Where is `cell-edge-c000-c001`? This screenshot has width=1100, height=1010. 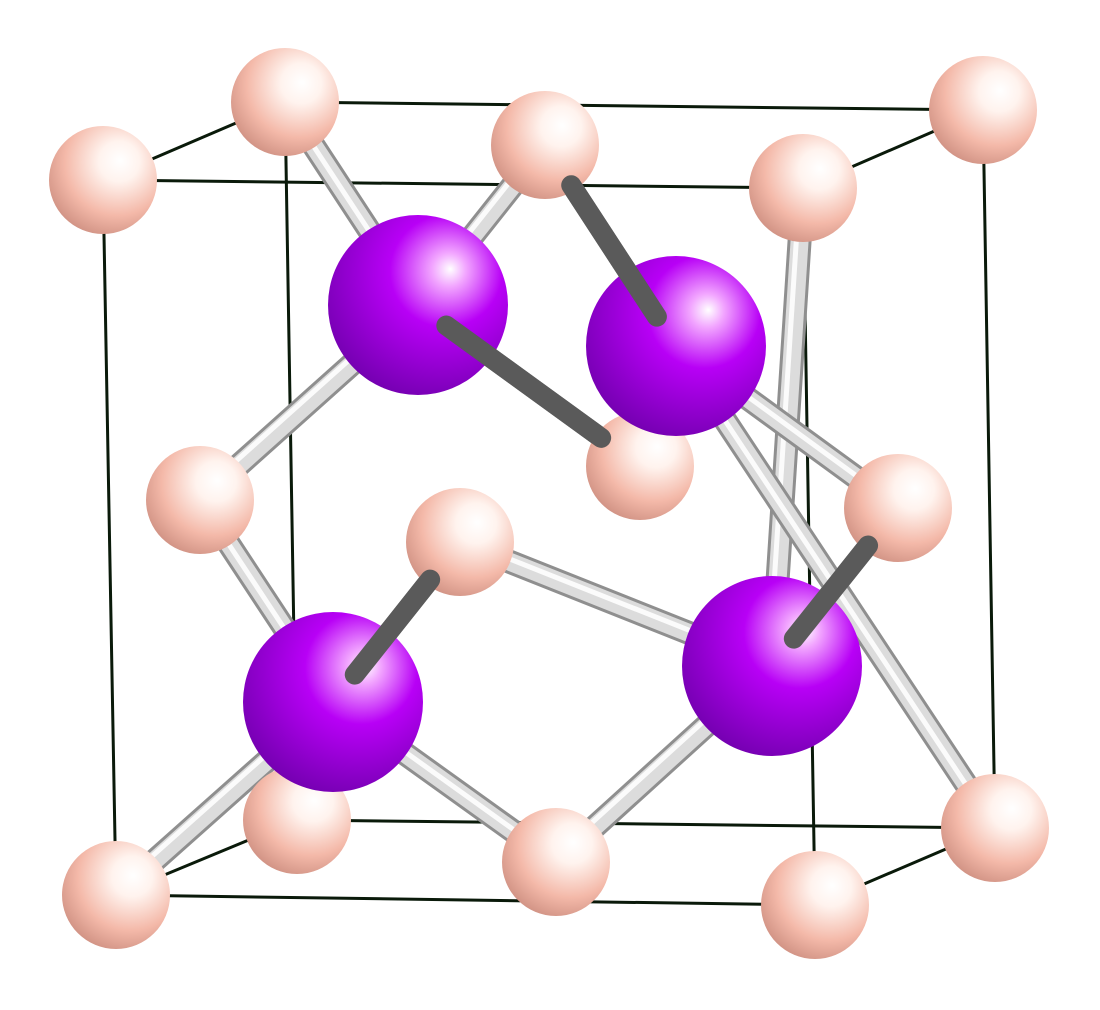 cell-edge-c000-c001 is located at coordinates (109, 537).